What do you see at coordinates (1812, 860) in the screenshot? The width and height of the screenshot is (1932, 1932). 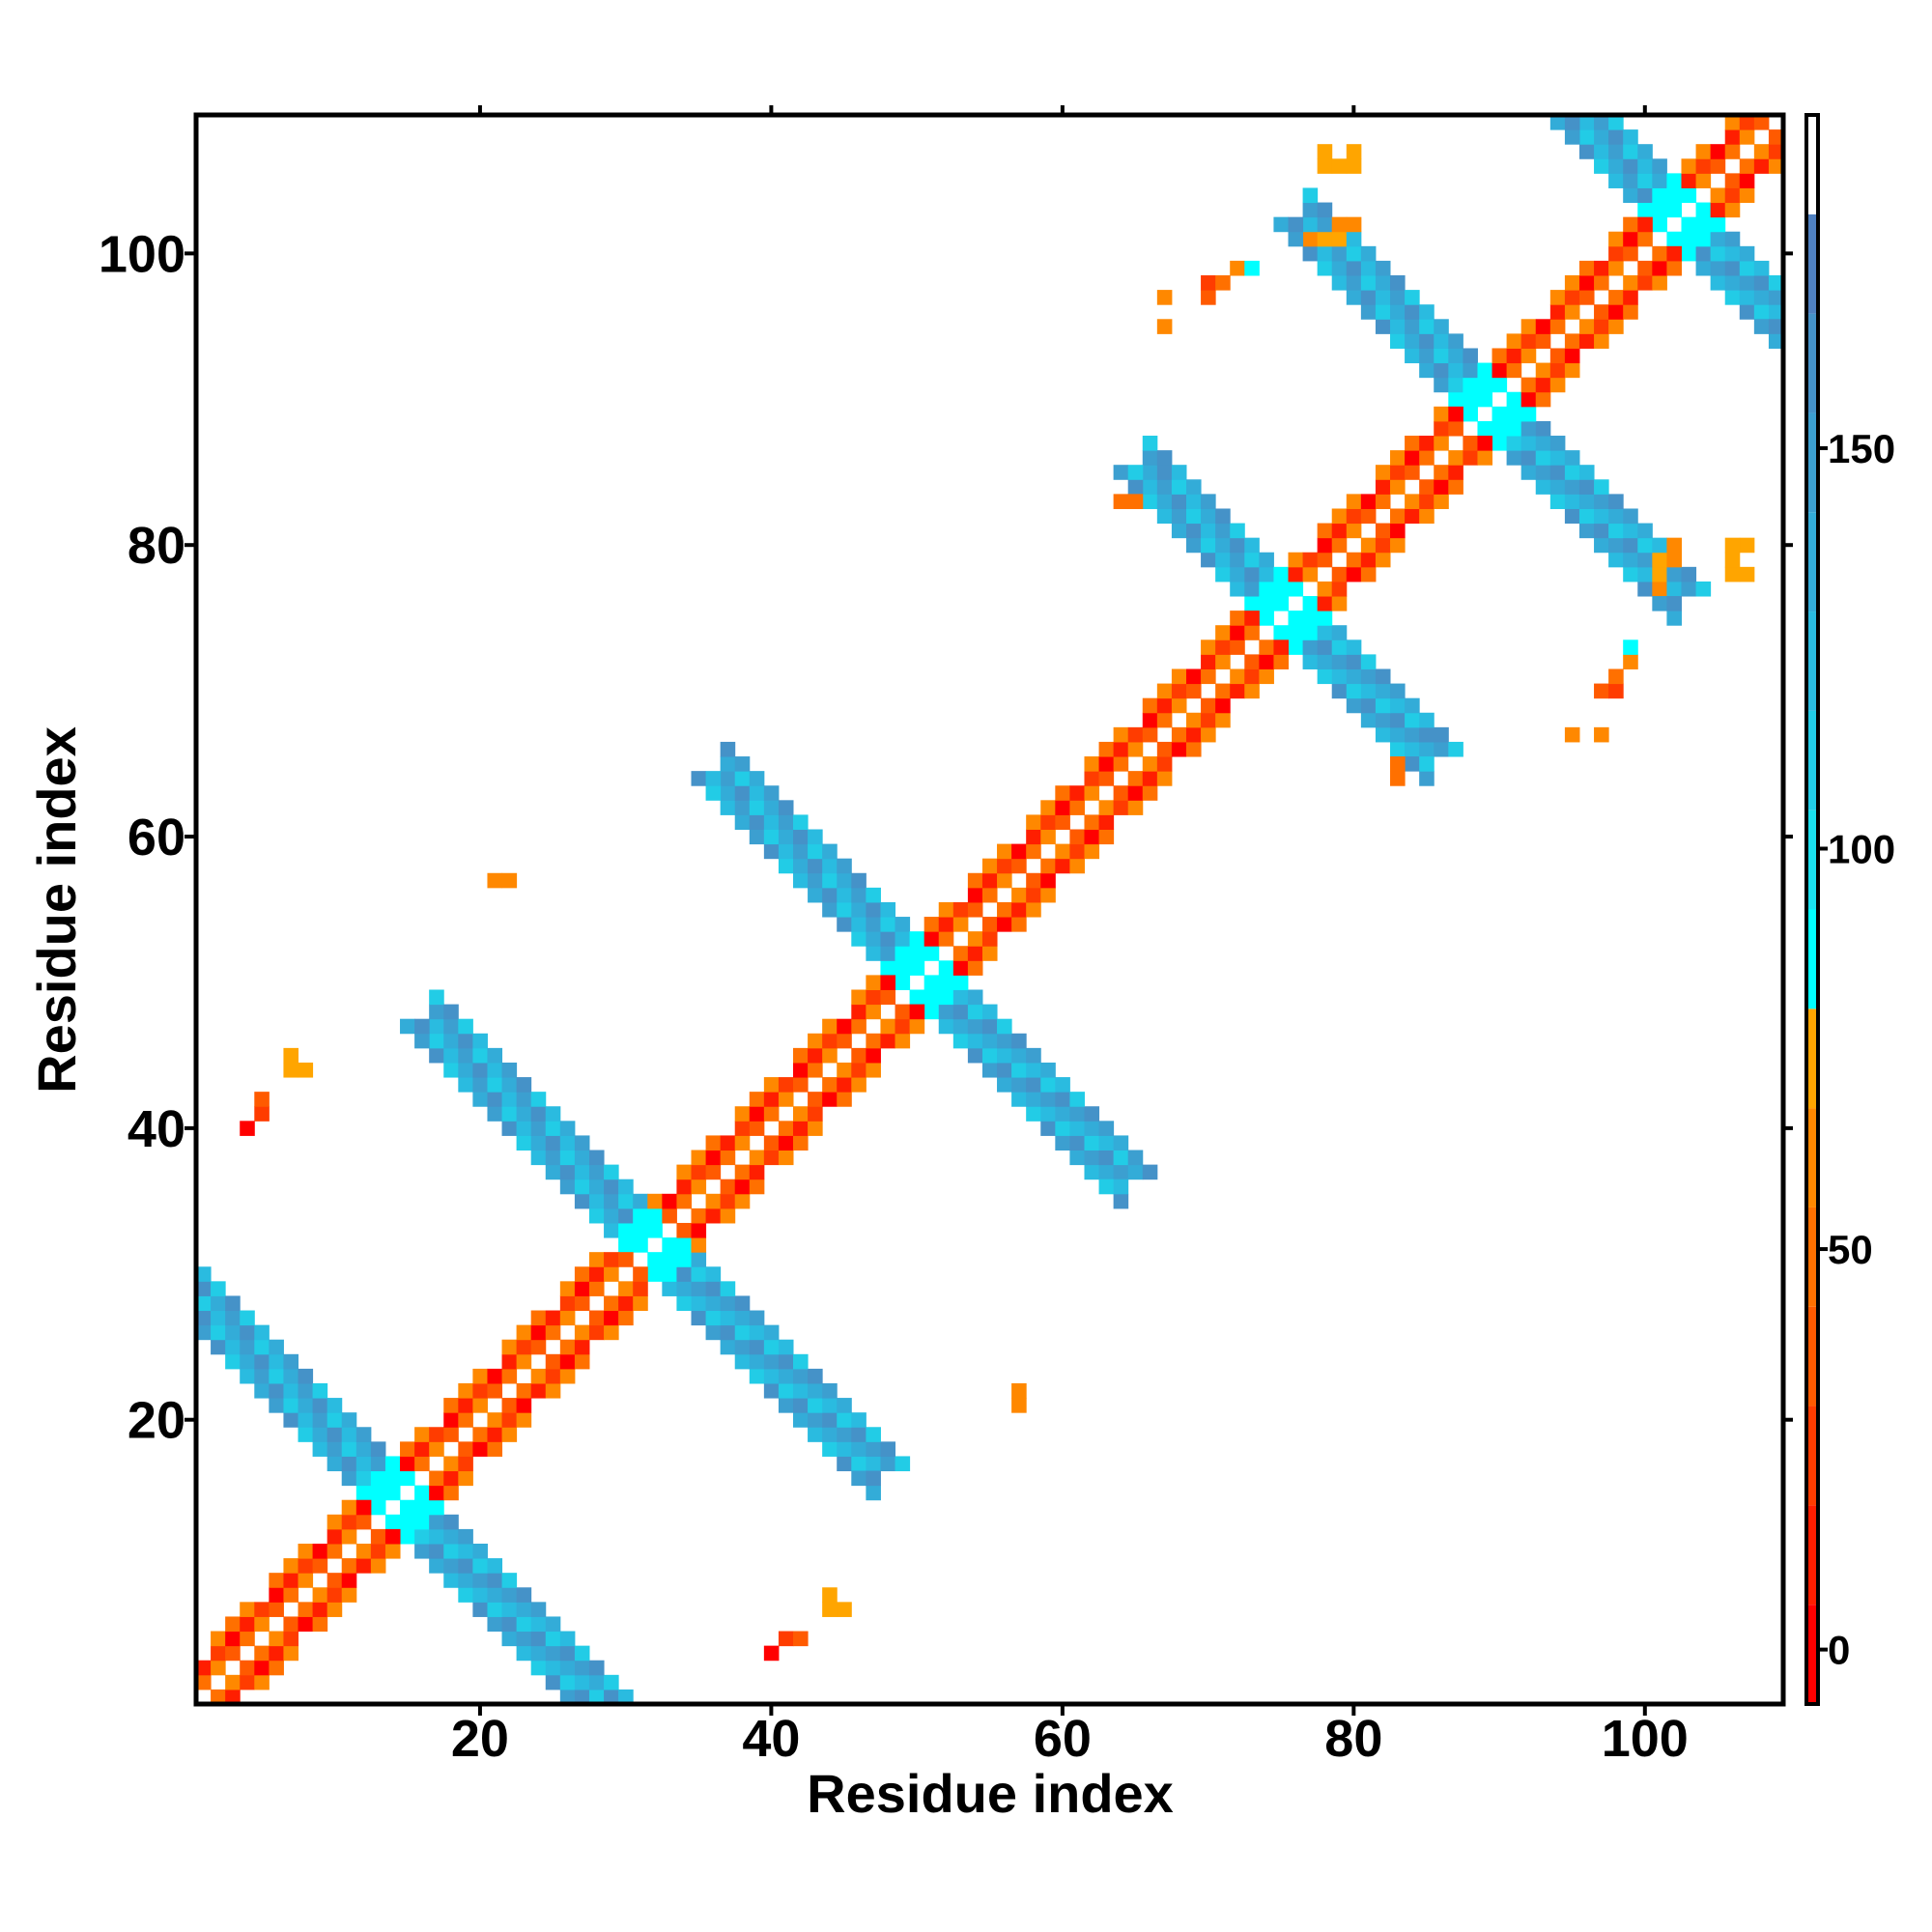 I see `colorbar-segment` at bounding box center [1812, 860].